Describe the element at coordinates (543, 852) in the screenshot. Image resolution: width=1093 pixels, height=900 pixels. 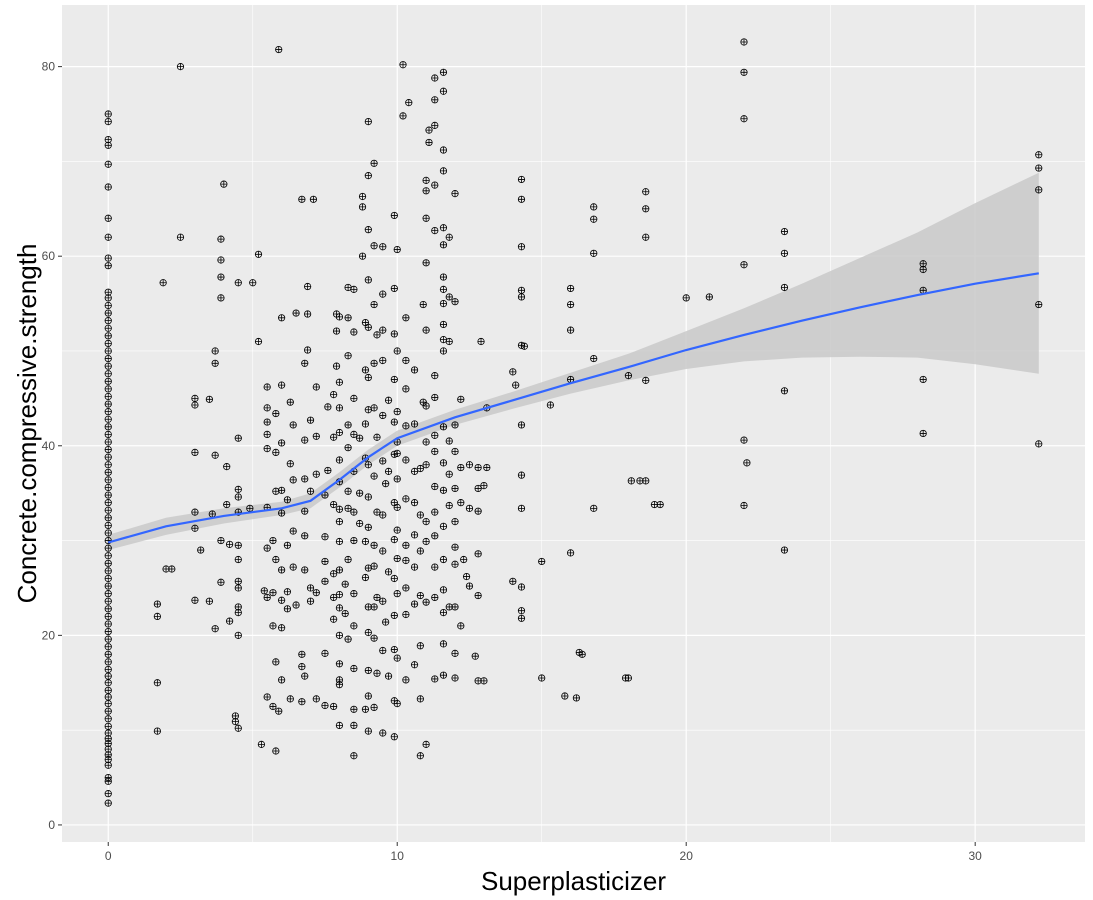
I see `x-axis-ticks: 0 10 20 30` at that location.